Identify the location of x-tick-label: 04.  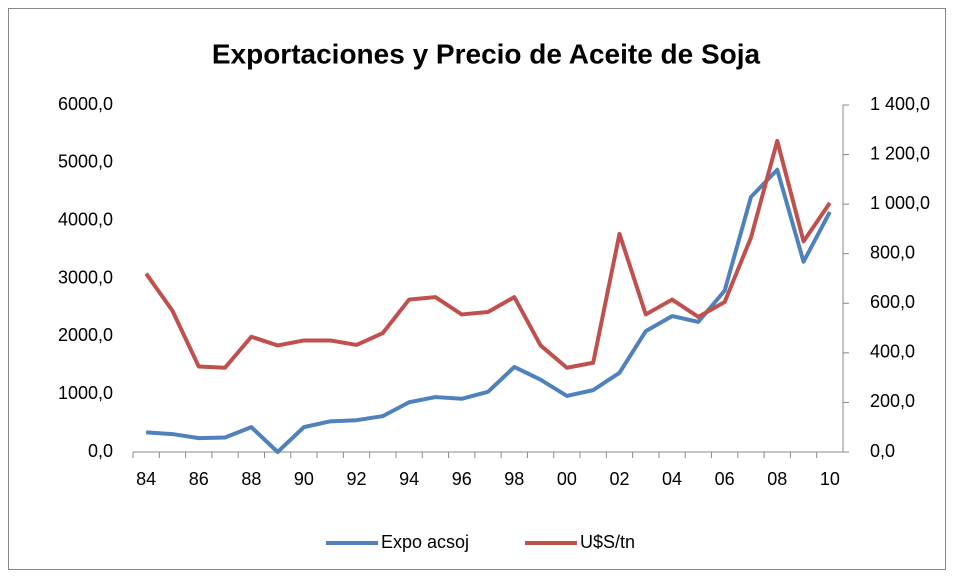
(672, 479).